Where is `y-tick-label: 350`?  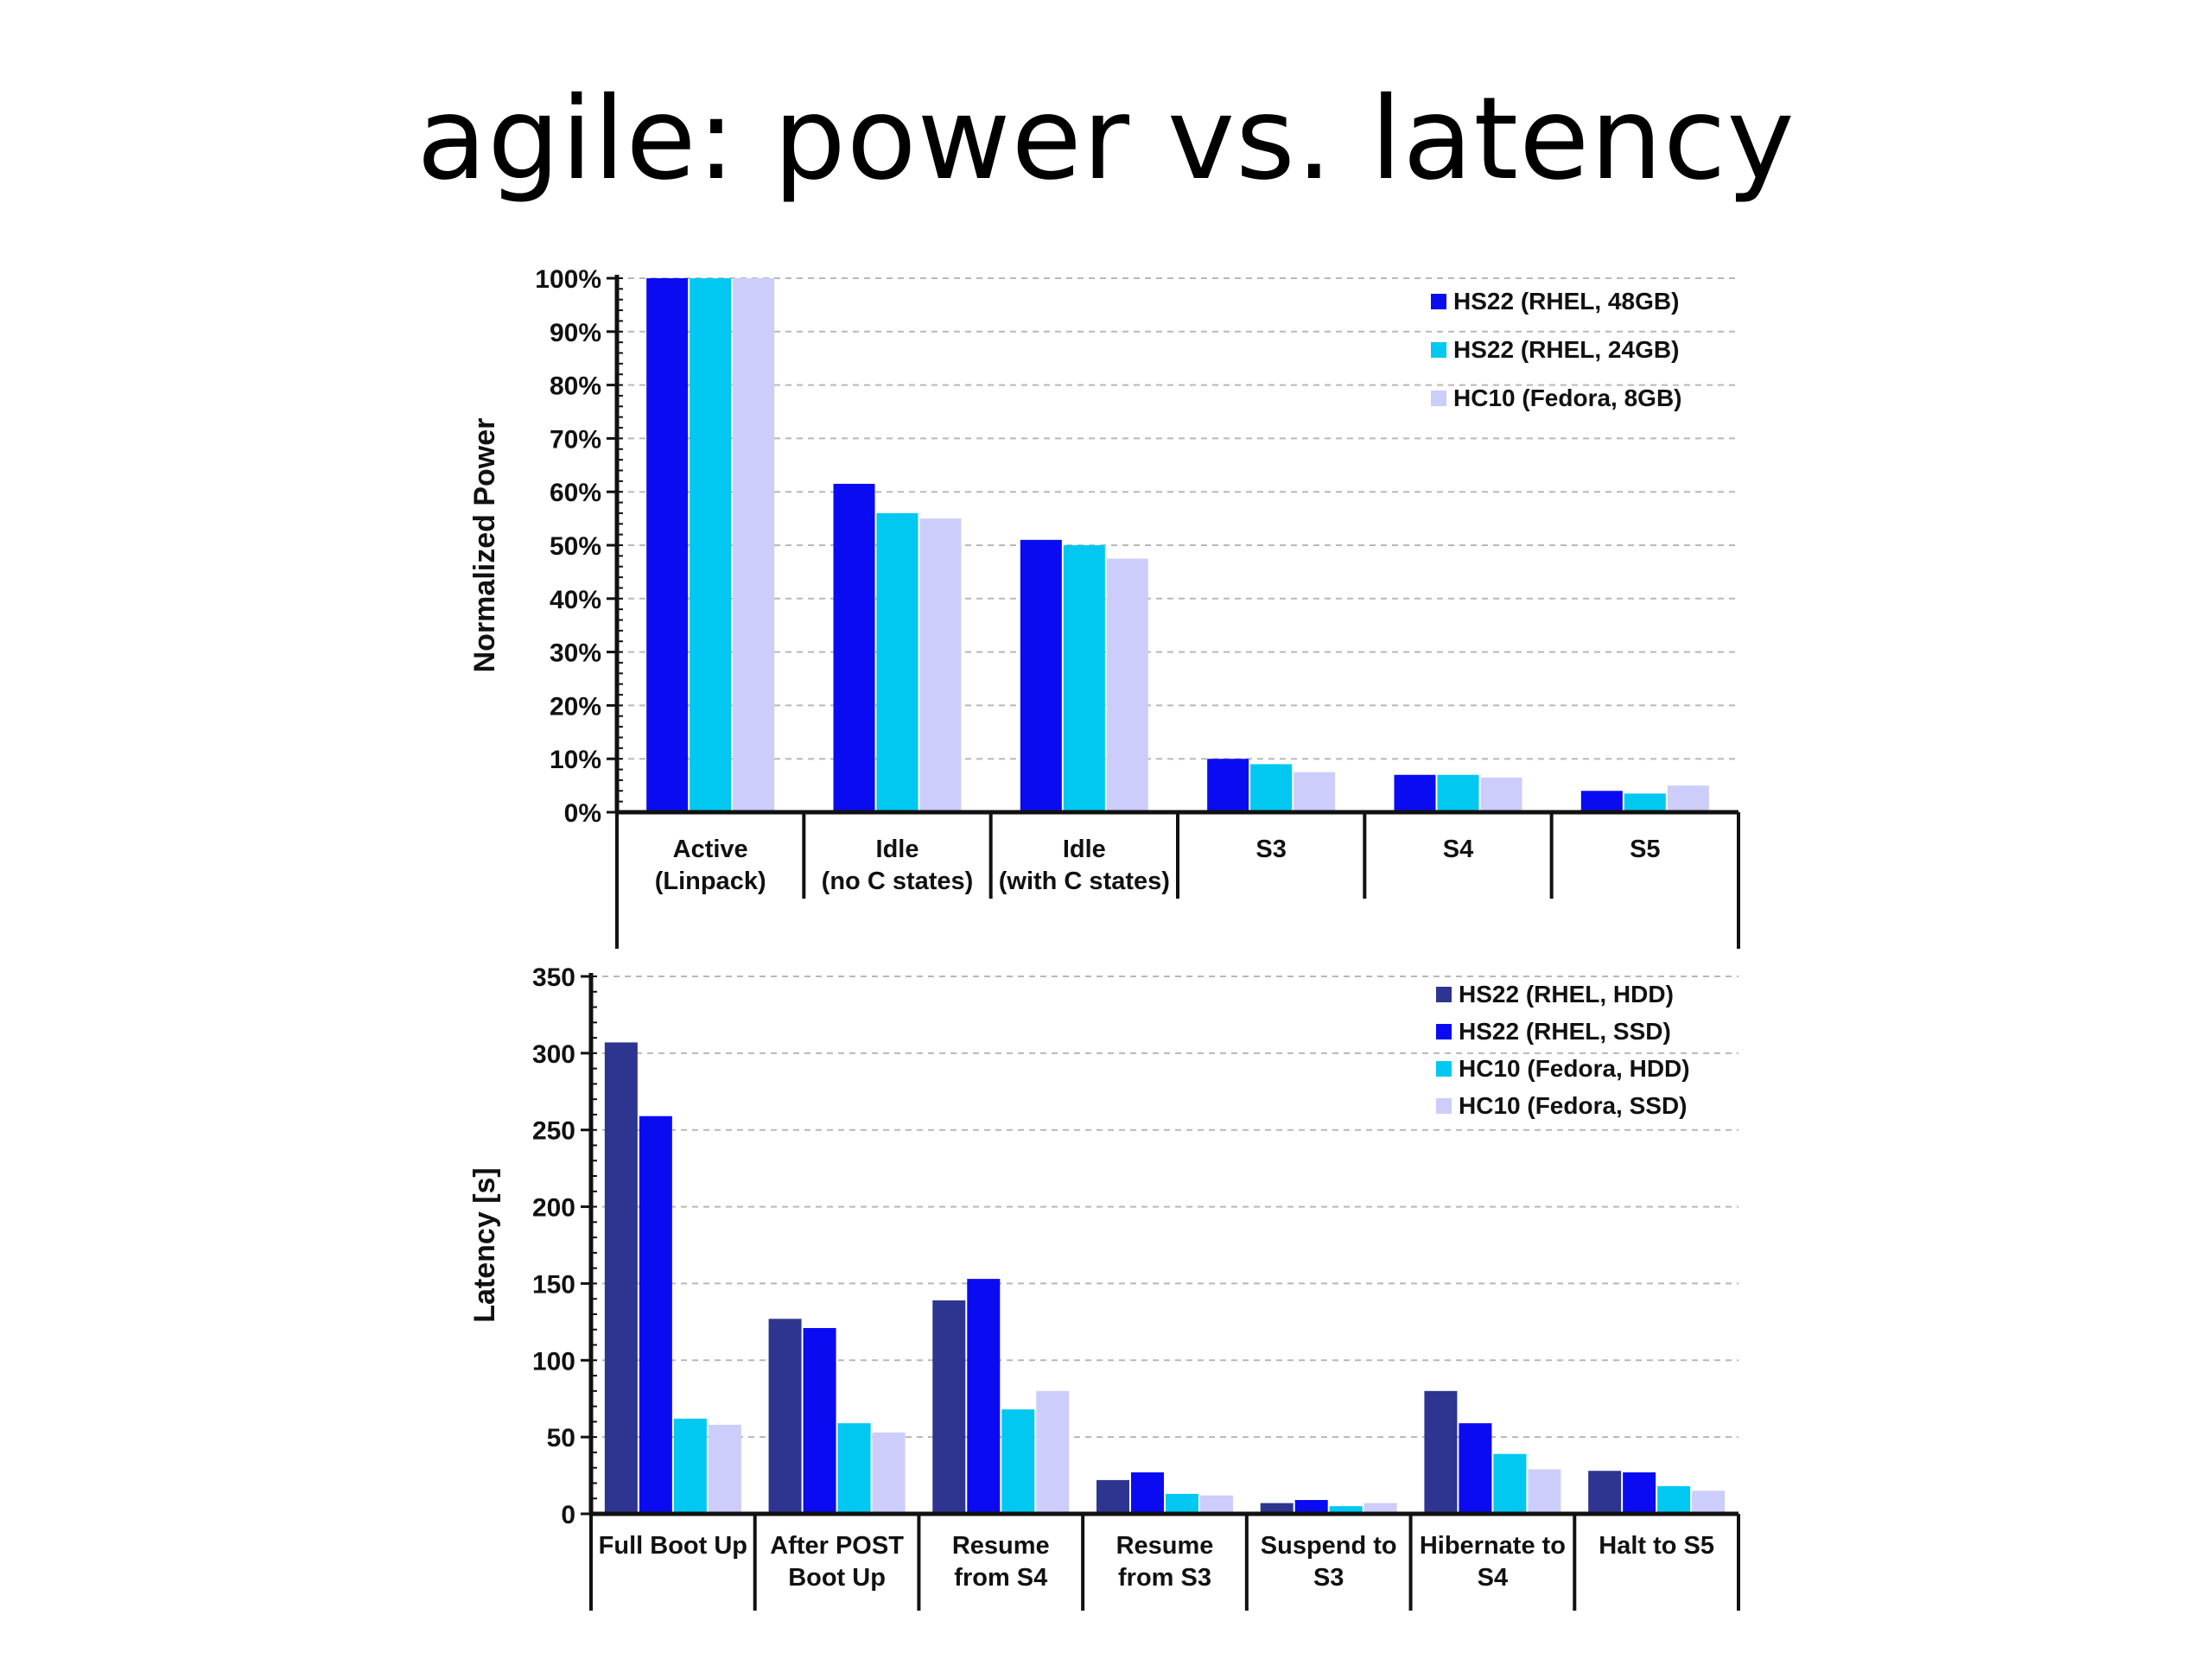
y-tick-label: 350 is located at coordinates (553, 977).